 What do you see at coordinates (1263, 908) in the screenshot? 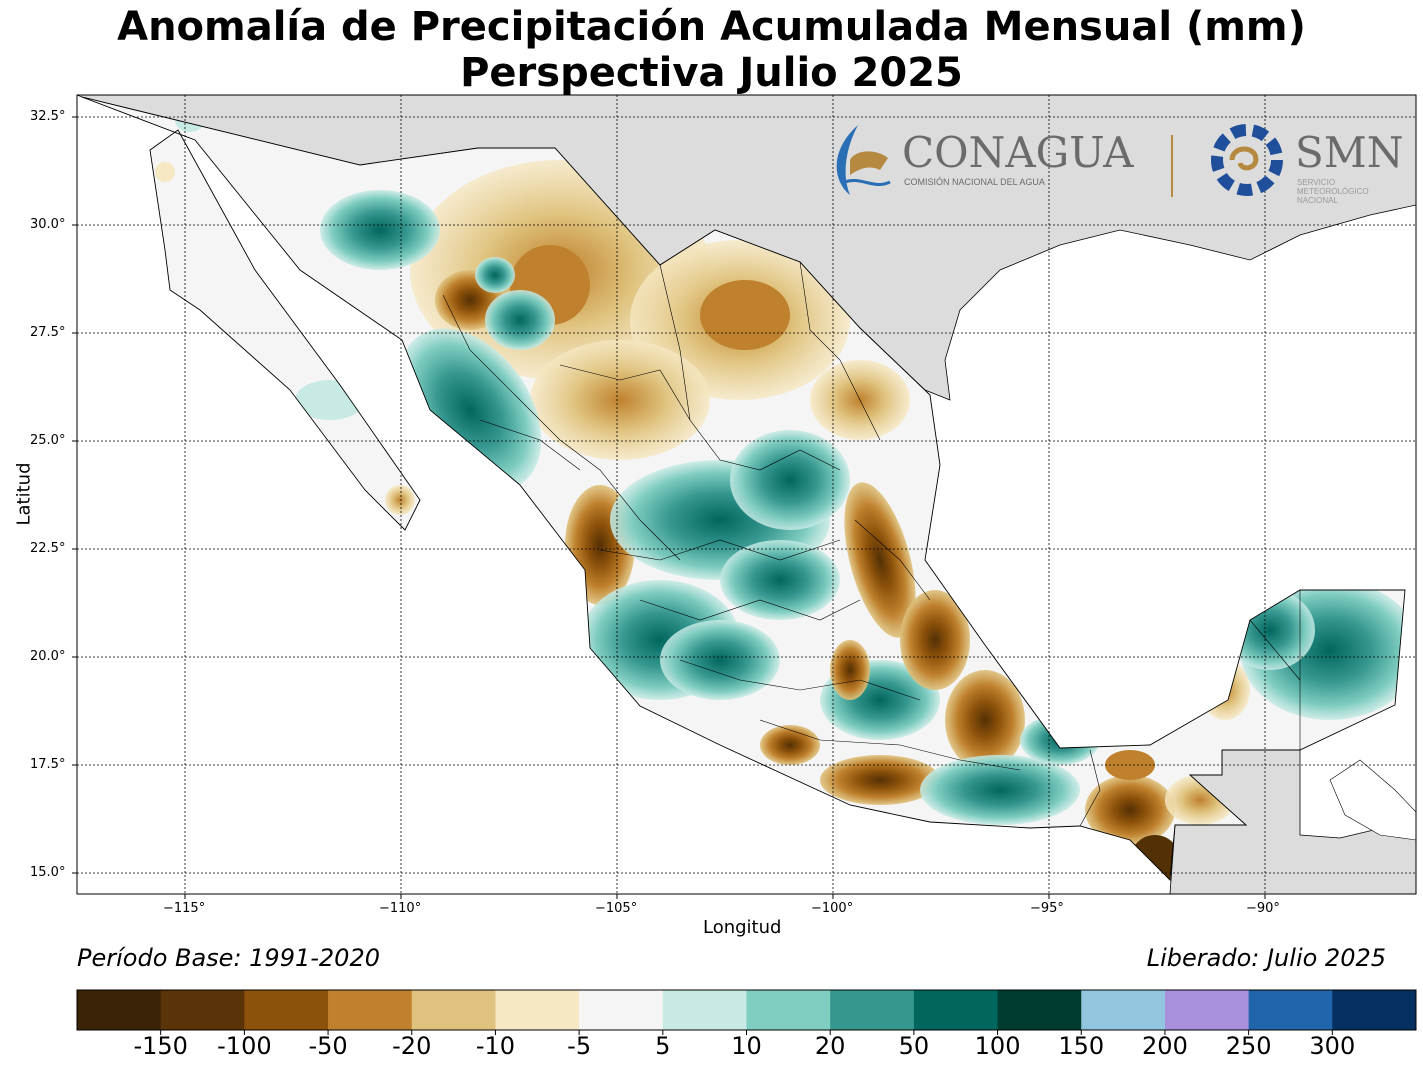
I see `lon-tick-label: −90°` at bounding box center [1263, 908].